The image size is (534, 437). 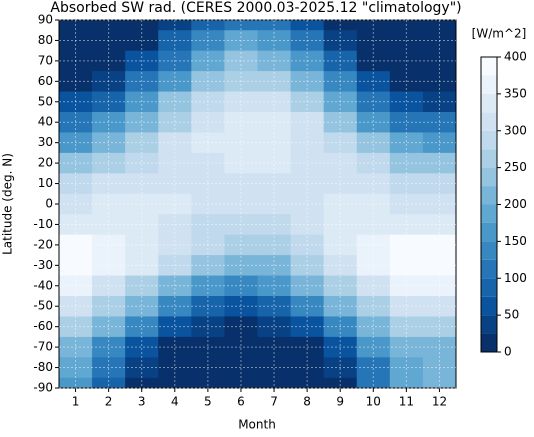 What do you see at coordinates (49, 204) in the screenshot?
I see `y-tick-label: 0` at bounding box center [49, 204].